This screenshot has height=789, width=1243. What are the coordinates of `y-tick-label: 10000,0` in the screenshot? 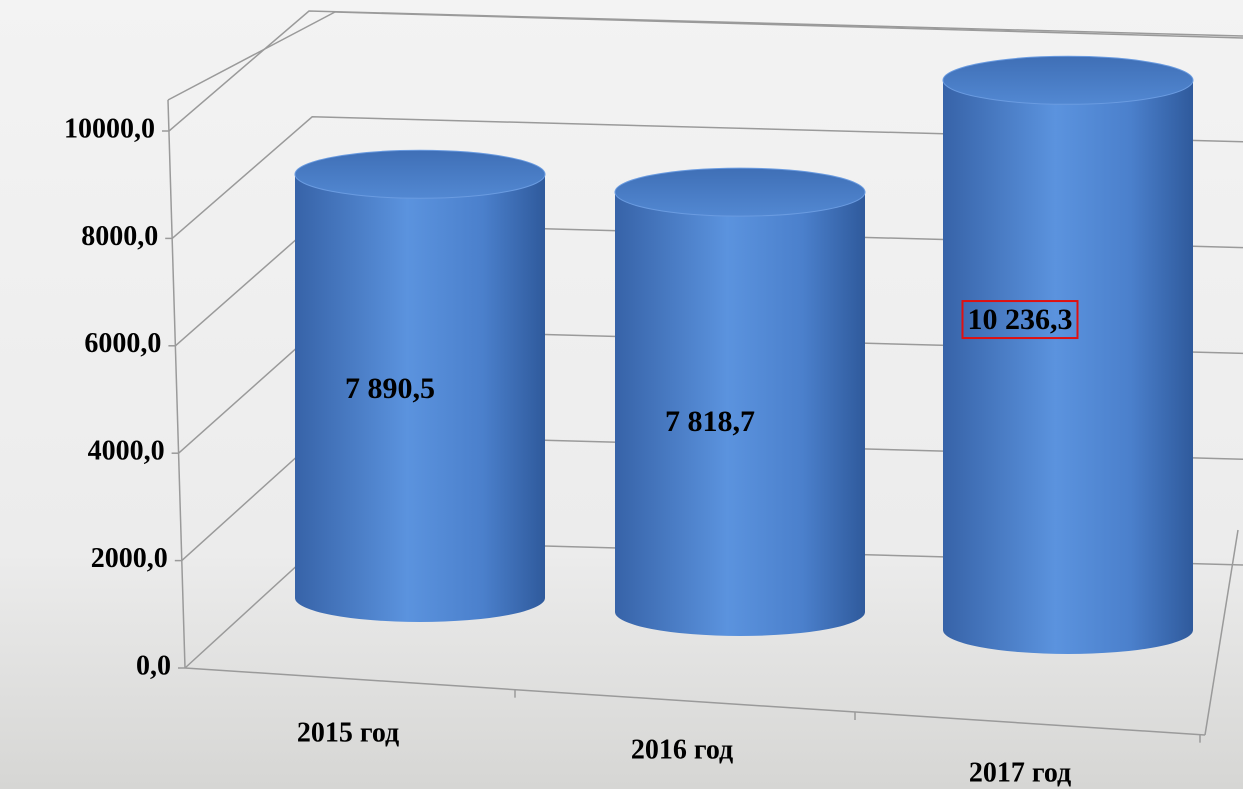 It's located at (109, 128).